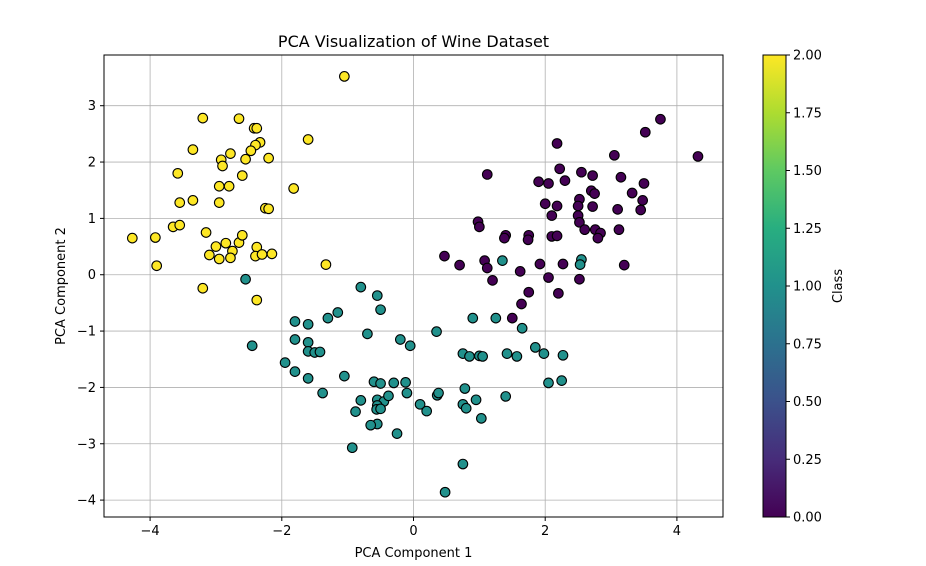 Image resolution: width=926 pixels, height=566 pixels. Describe the element at coordinates (774, 286) in the screenshot. I see `colorbar` at that location.